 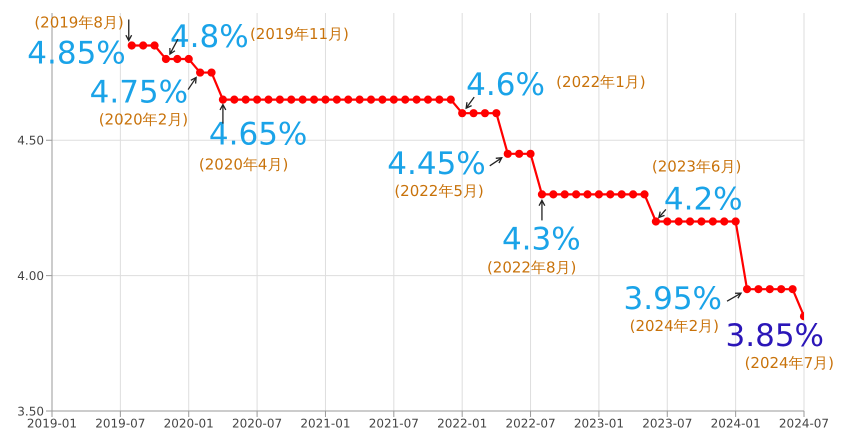 I want to click on y-tick-label: 4.50, so click(x=30, y=141).